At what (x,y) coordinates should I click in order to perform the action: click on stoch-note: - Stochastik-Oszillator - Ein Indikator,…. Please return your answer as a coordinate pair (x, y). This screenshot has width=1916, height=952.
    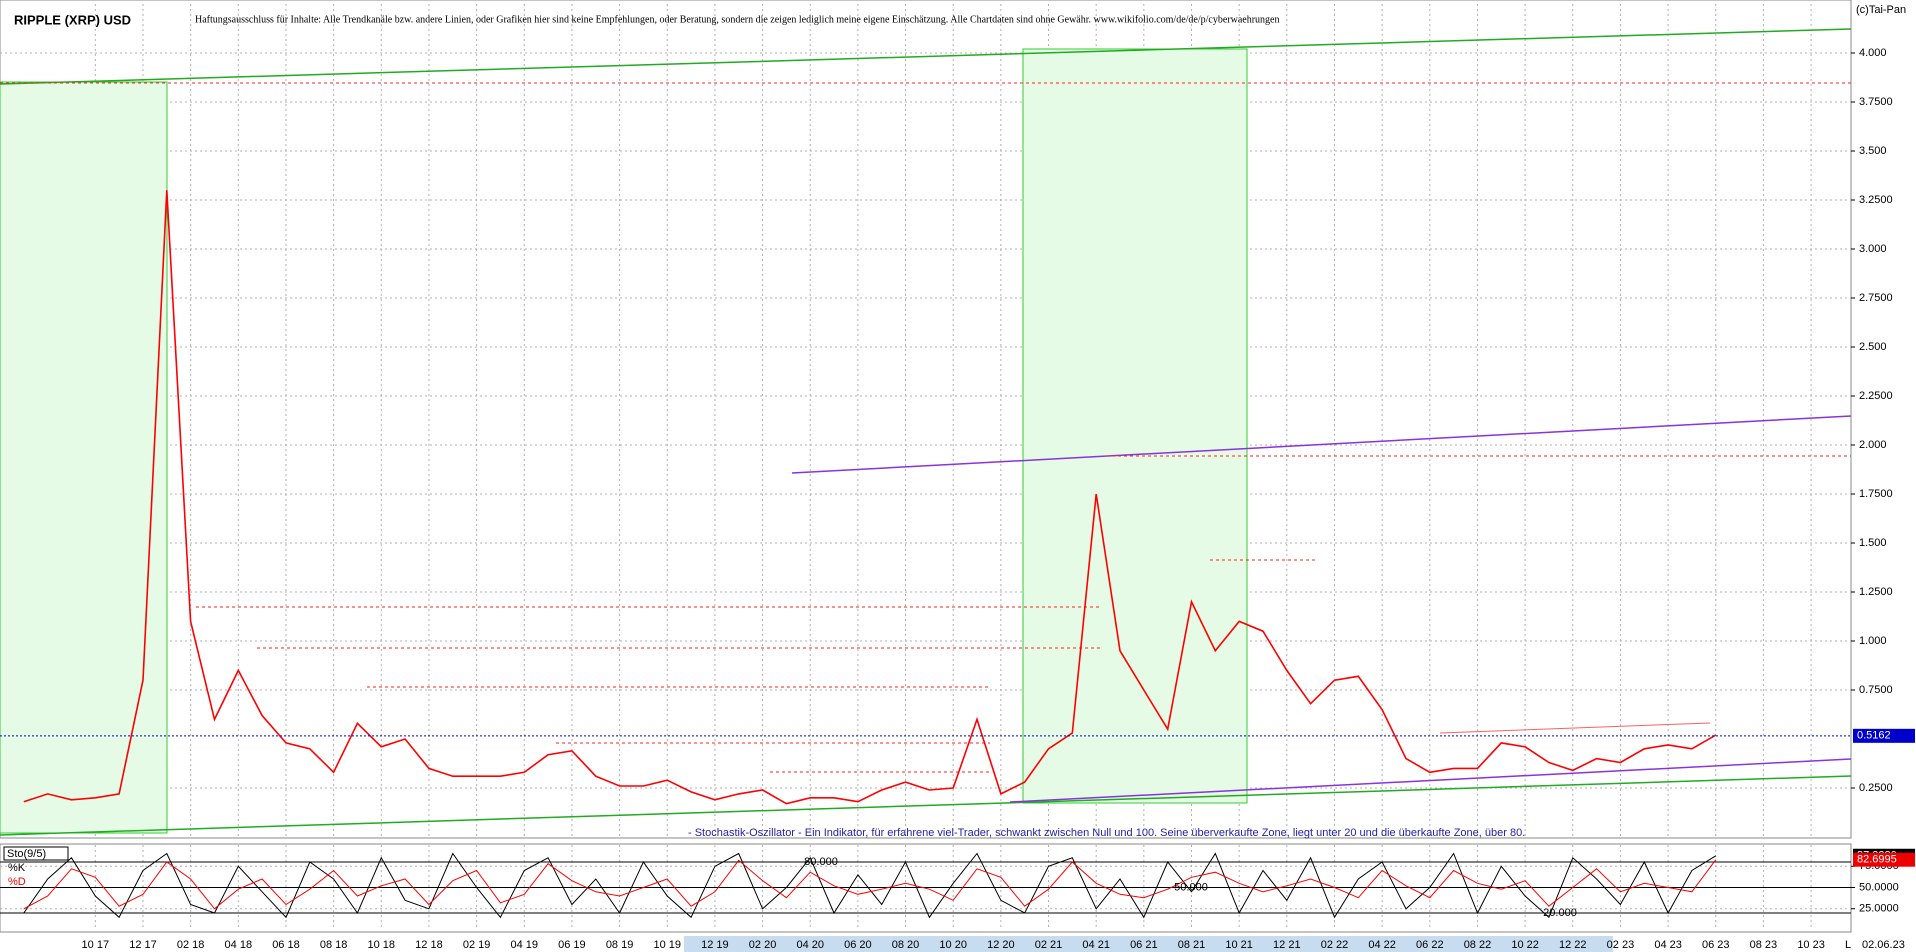
    Looking at the image, I should click on (1106, 833).